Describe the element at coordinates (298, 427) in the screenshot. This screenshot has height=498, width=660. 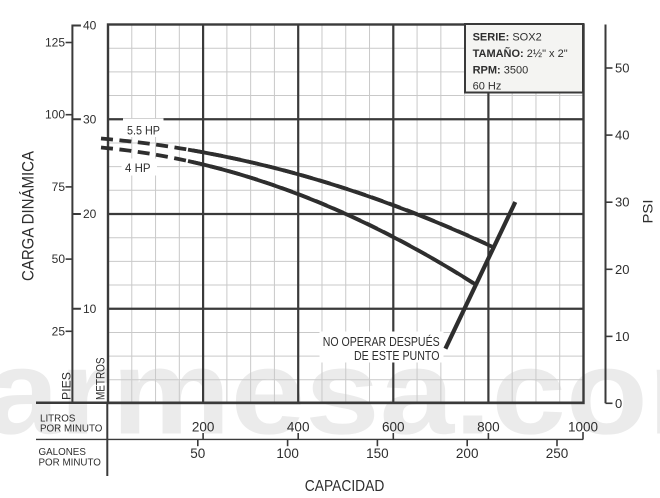
I see `svg-text: 400` at that location.